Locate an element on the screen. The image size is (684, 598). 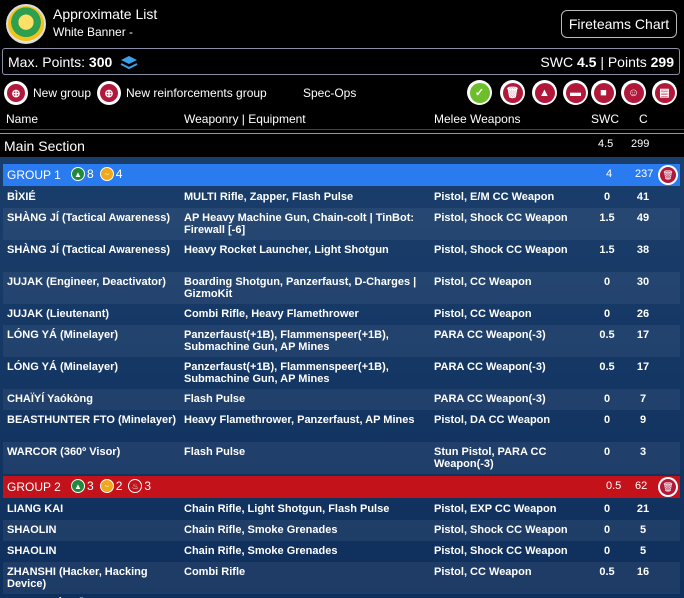
col-weaponry: Weaponry | Equipment is located at coordinates (245, 119).